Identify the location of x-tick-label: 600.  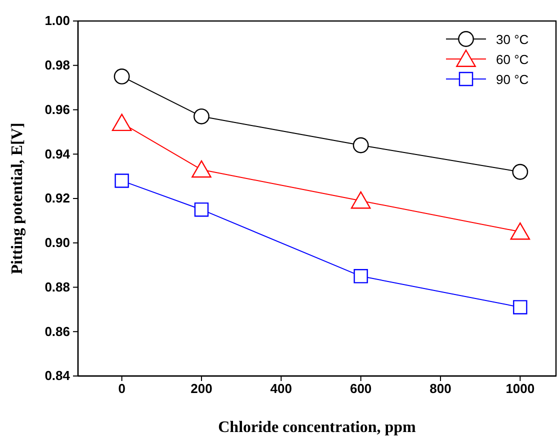
(361, 388).